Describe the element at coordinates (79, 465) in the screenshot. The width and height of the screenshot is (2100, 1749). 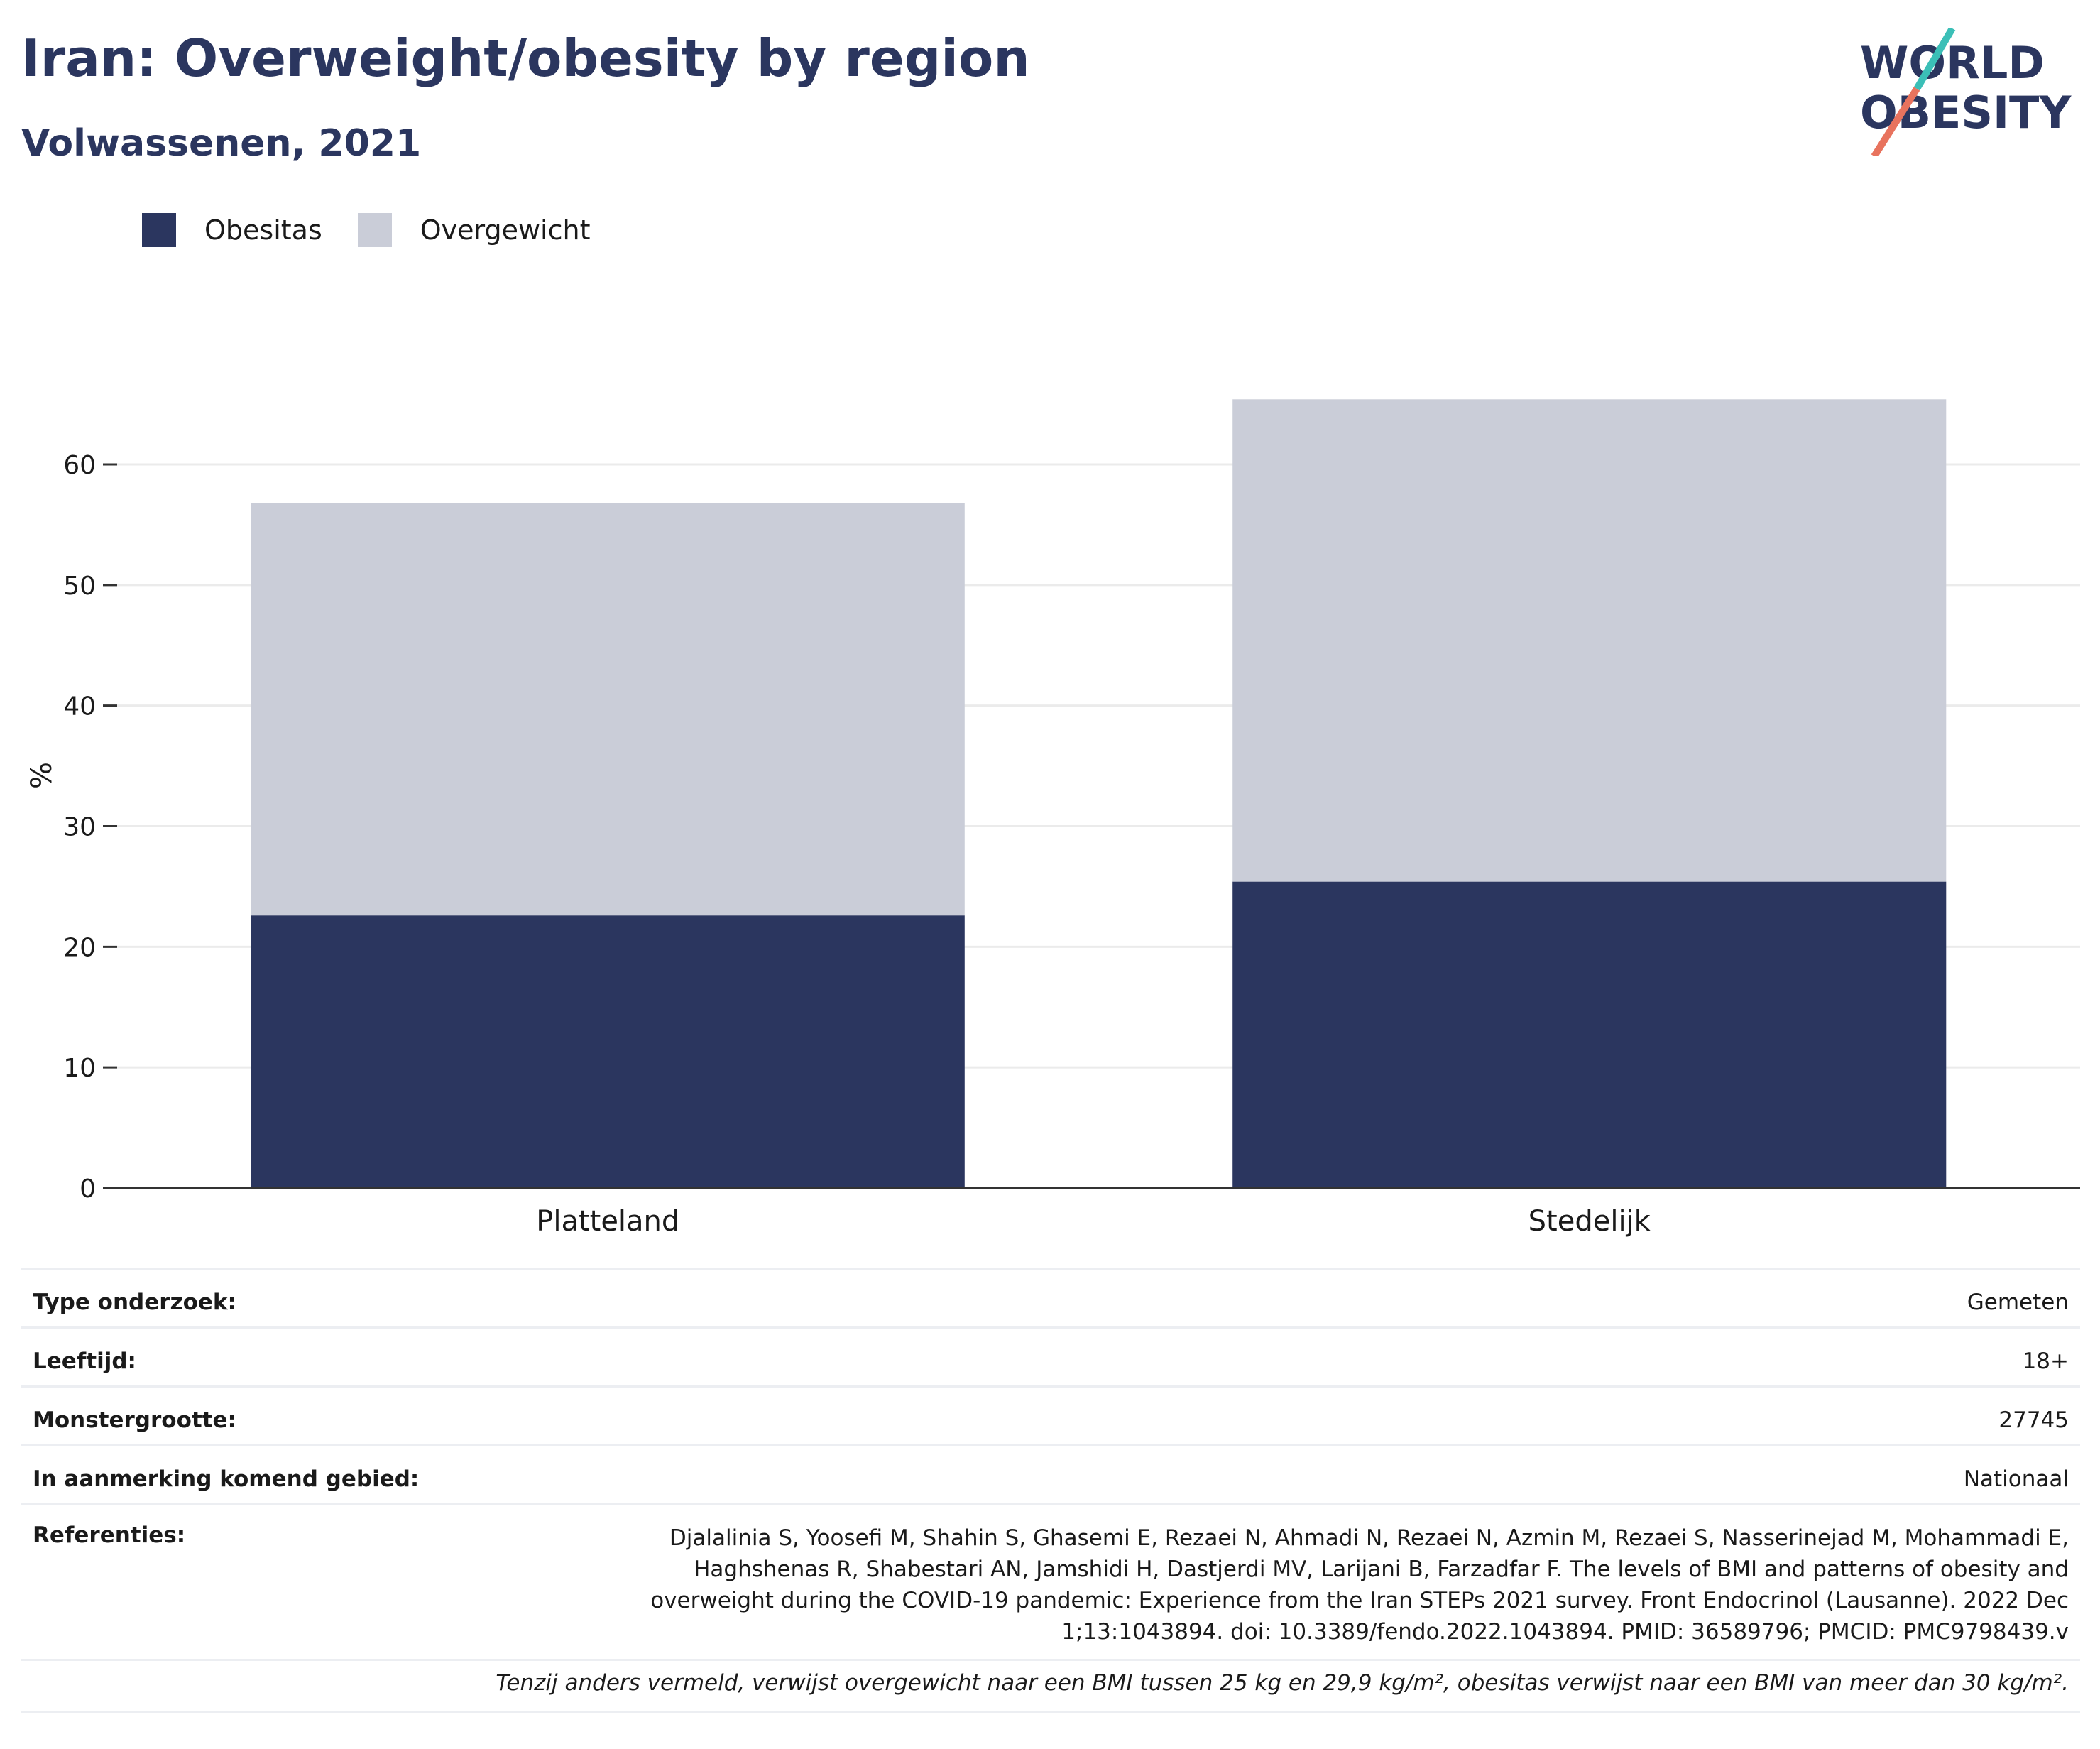
I see `y-tick-label: 60` at that location.